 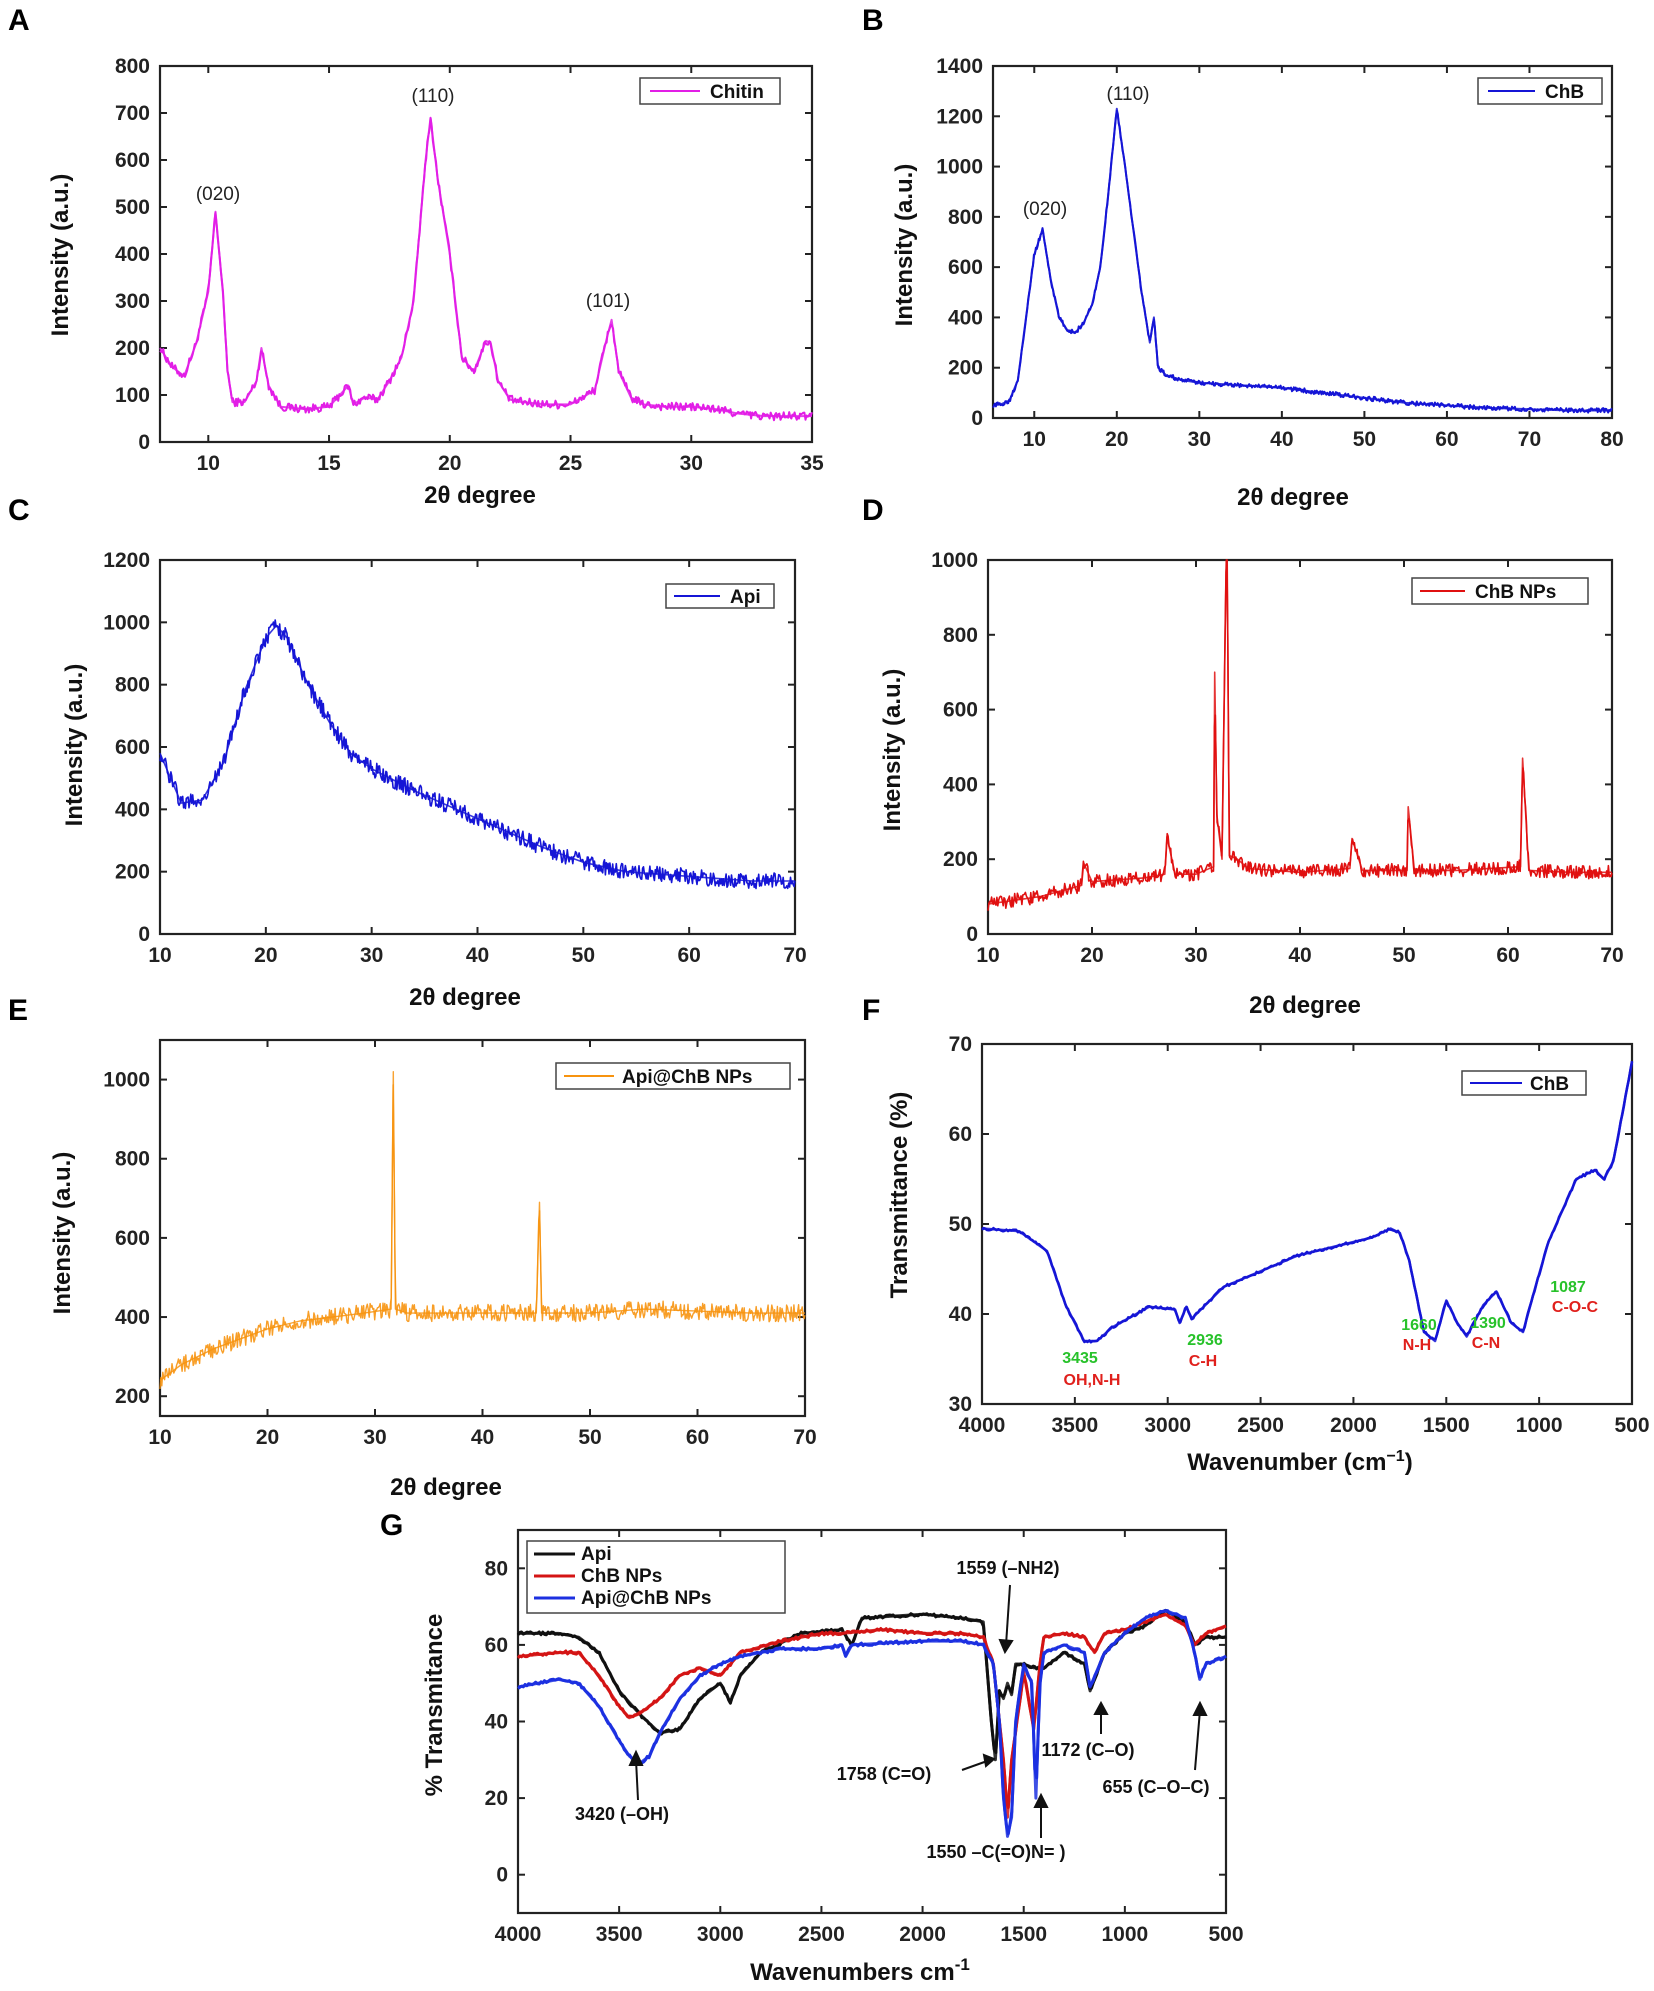 What do you see at coordinates (960, 1314) in the screenshot?
I see `y-tick-label: 40` at bounding box center [960, 1314].